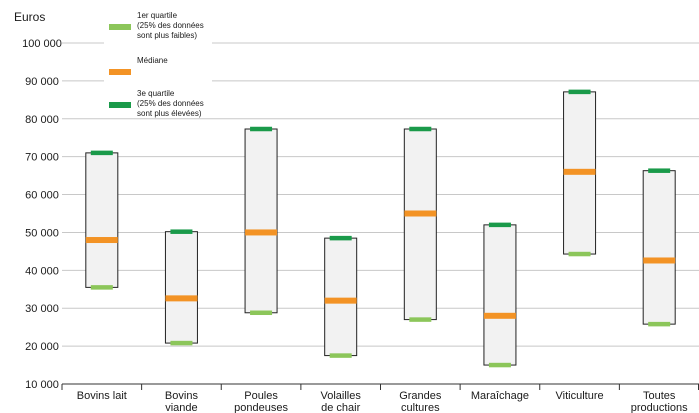 The width and height of the screenshot is (699, 413). Describe the element at coordinates (181, 407) in the screenshot. I see `x-category-label: viande` at that location.